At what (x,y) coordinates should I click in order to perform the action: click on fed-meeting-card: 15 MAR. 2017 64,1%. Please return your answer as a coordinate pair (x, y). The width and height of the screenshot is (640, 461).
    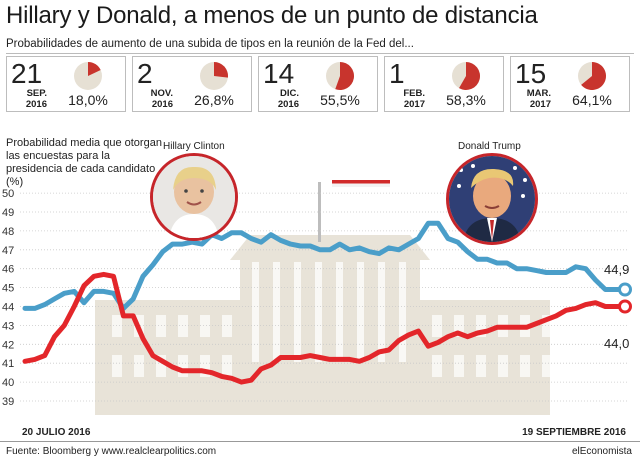
    Looking at the image, I should click on (570, 84).